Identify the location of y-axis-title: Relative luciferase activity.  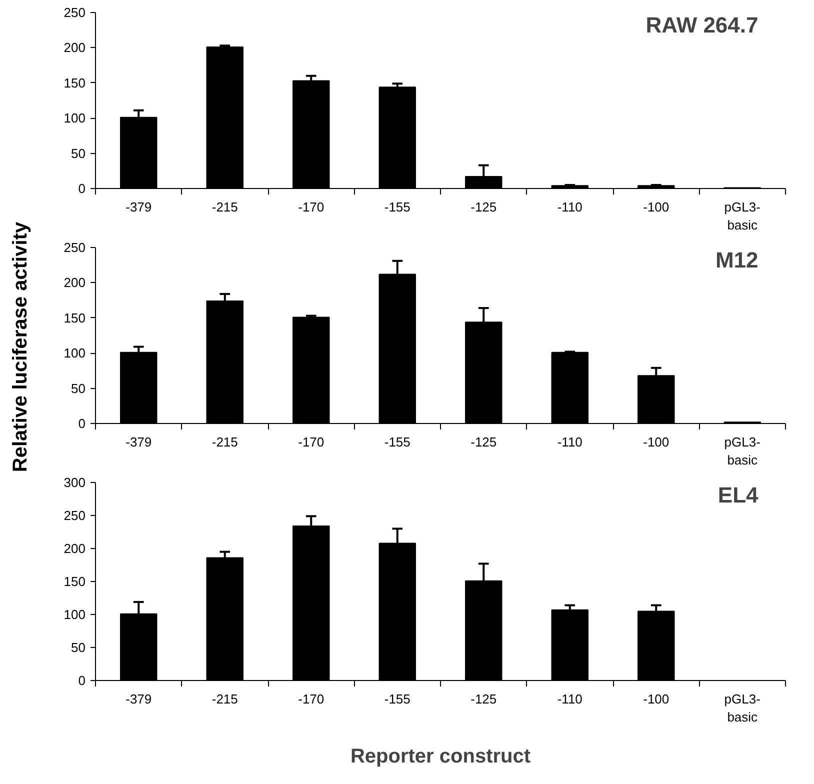
(21, 346).